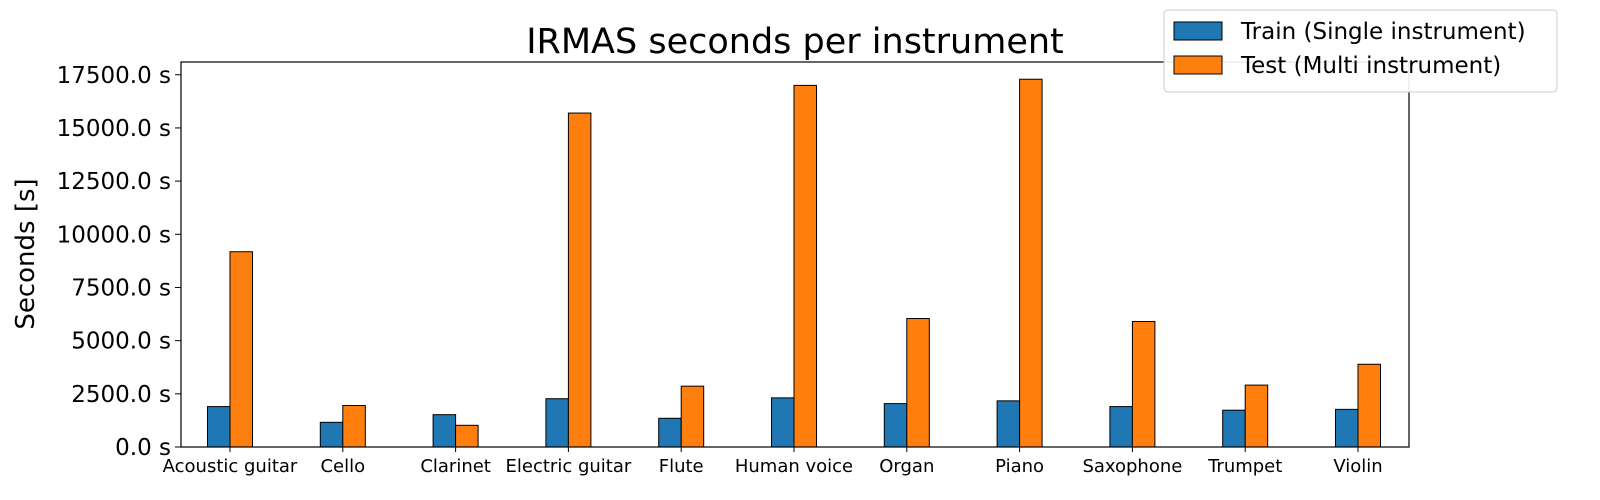  Describe the element at coordinates (1198, 31) in the screenshot. I see `legend-swatch-train` at that location.